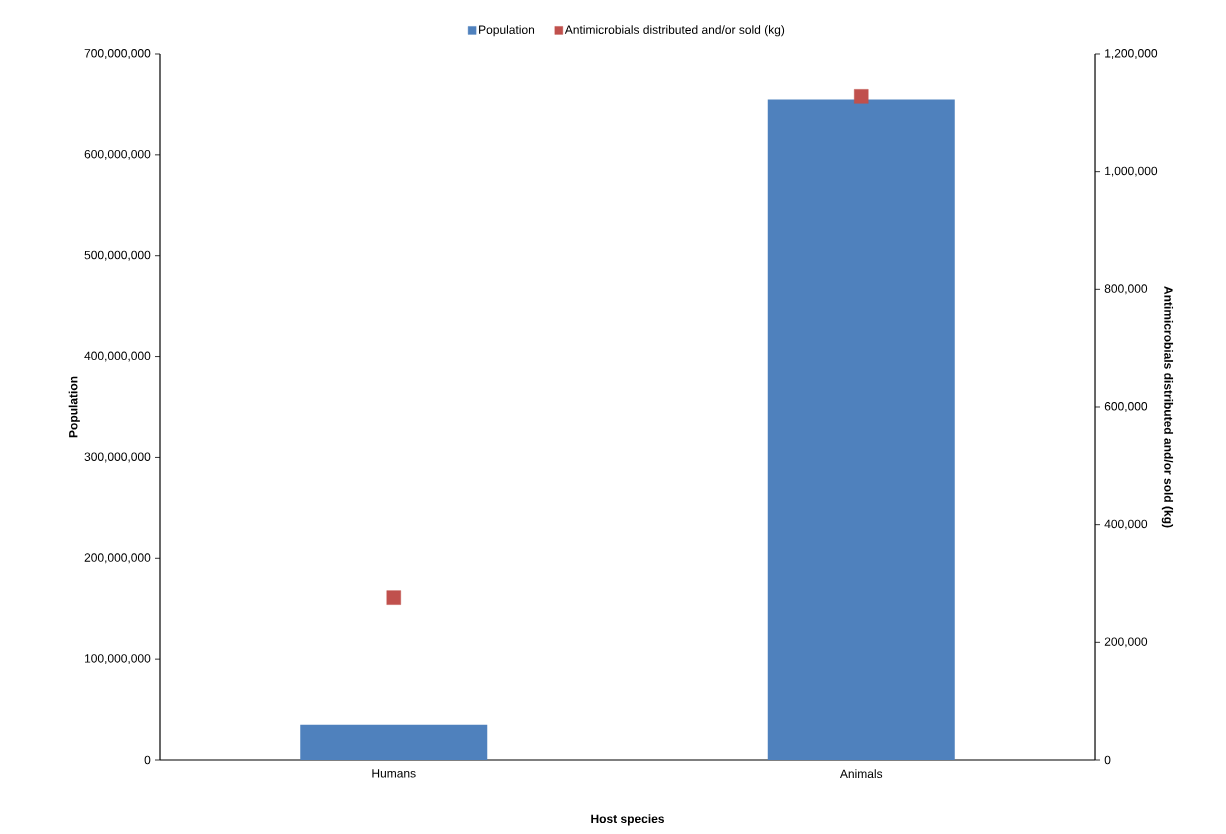 The image size is (1226, 834). What do you see at coordinates (1131, 171) in the screenshot?
I see `y2-tick-label: 1,000,000` at bounding box center [1131, 171].